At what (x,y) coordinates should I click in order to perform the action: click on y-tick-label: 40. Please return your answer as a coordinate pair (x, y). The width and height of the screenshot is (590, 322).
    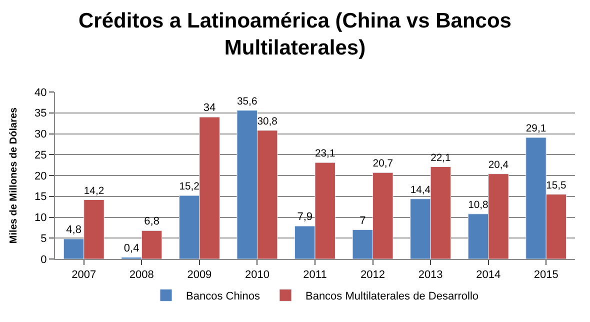
    Looking at the image, I should click on (40, 92).